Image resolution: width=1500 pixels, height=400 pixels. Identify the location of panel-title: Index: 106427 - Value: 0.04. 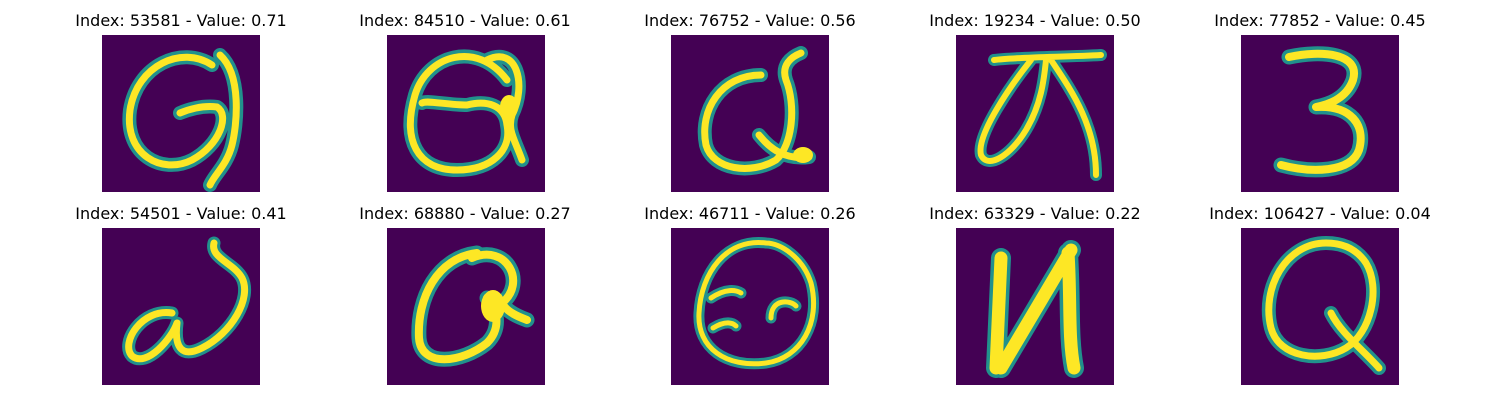
(1320, 213).